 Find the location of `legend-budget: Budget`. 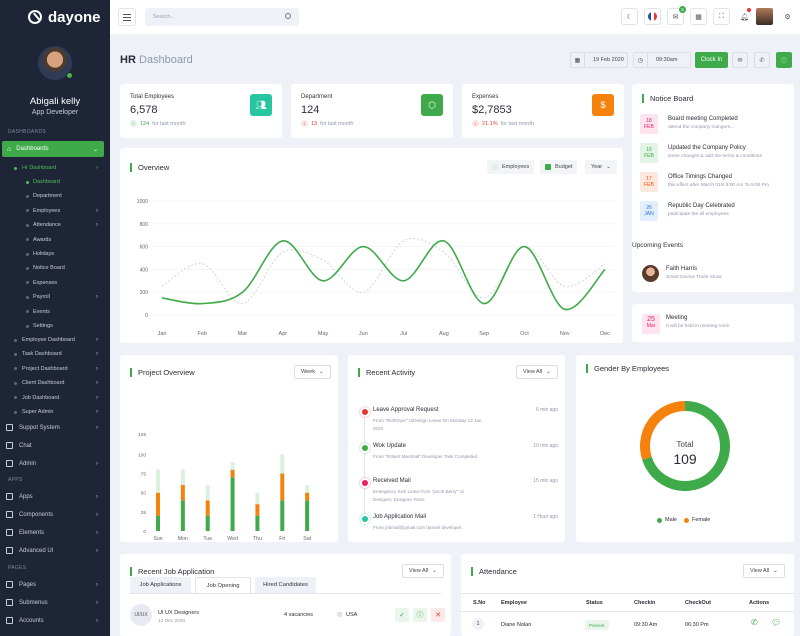

legend-budget: Budget is located at coordinates (559, 167).